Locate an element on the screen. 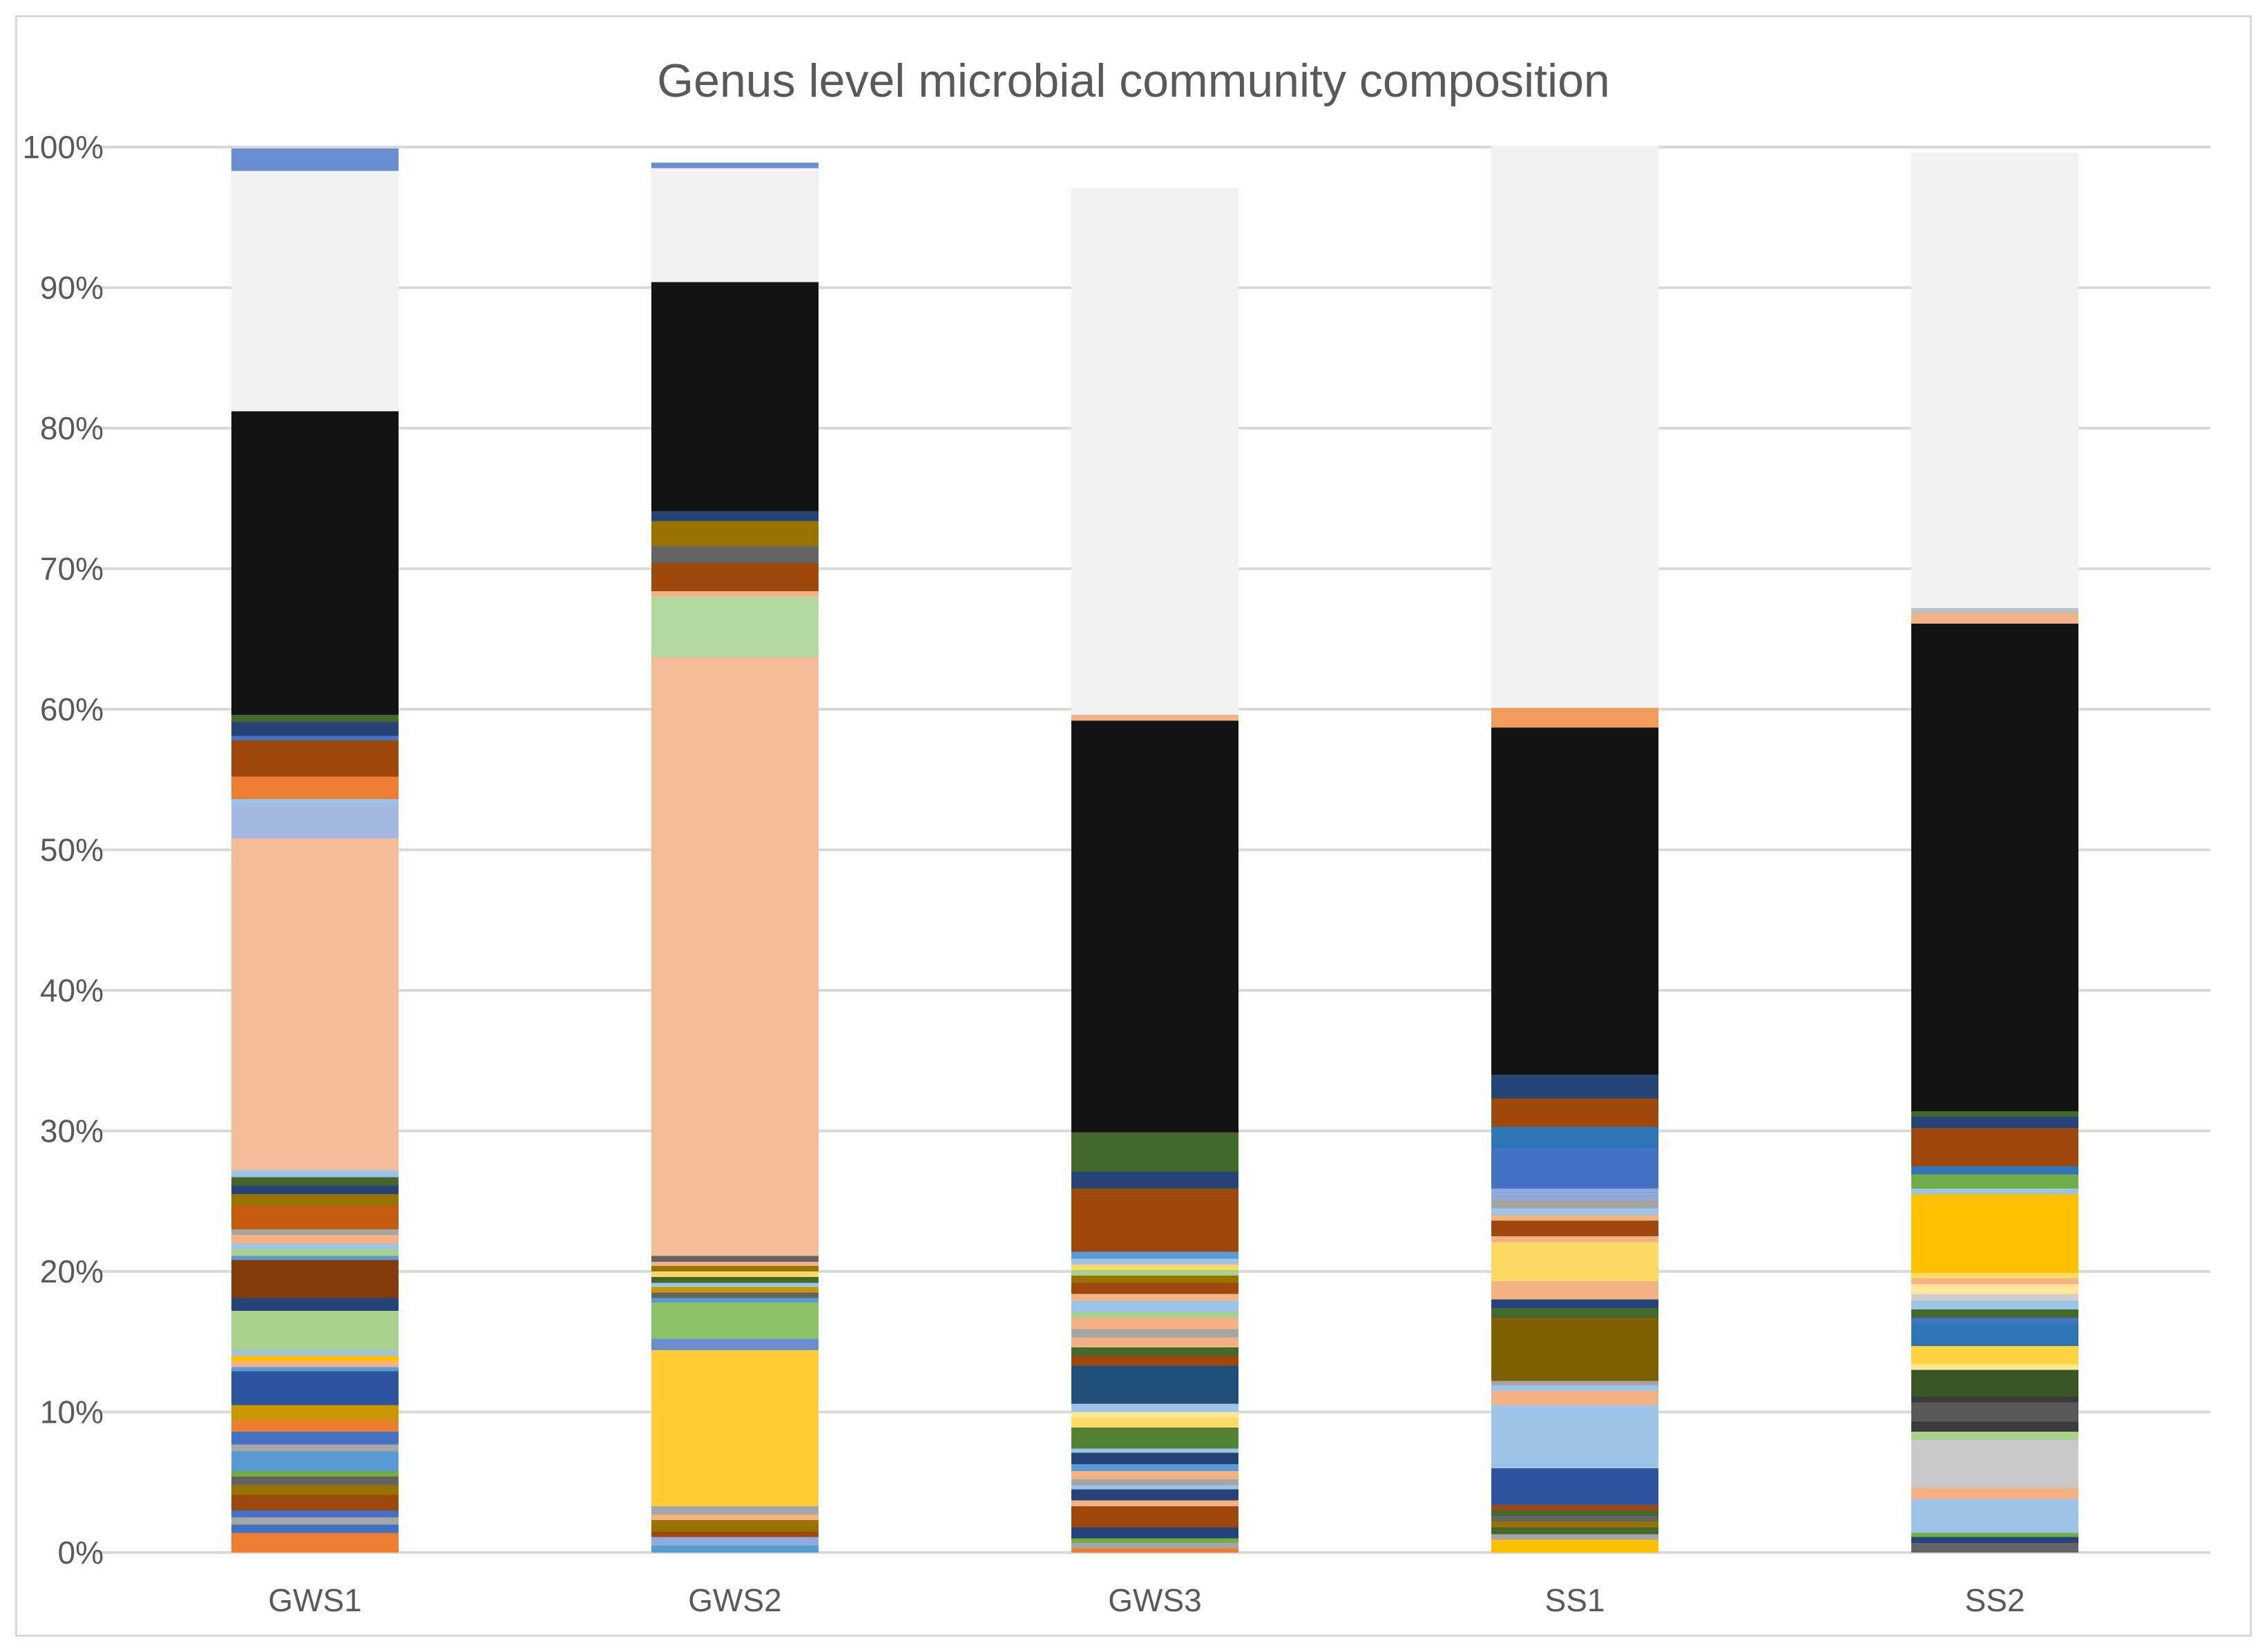 The image size is (2267, 1652). bar-ss2 is located at coordinates (1994, 853).